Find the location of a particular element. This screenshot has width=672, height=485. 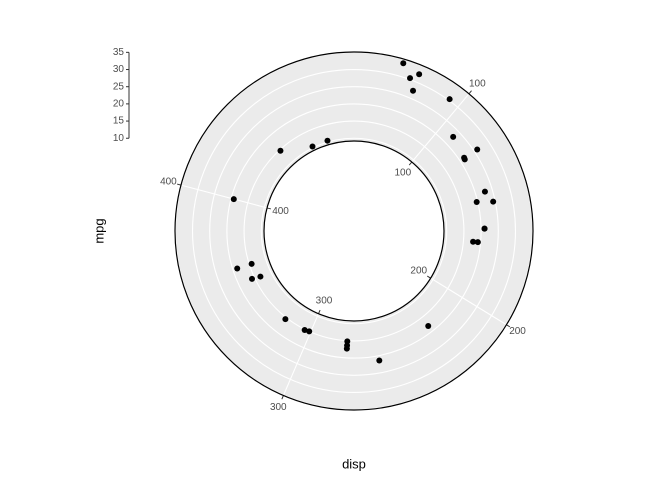

x-tick-label: 200 is located at coordinates (517, 331).